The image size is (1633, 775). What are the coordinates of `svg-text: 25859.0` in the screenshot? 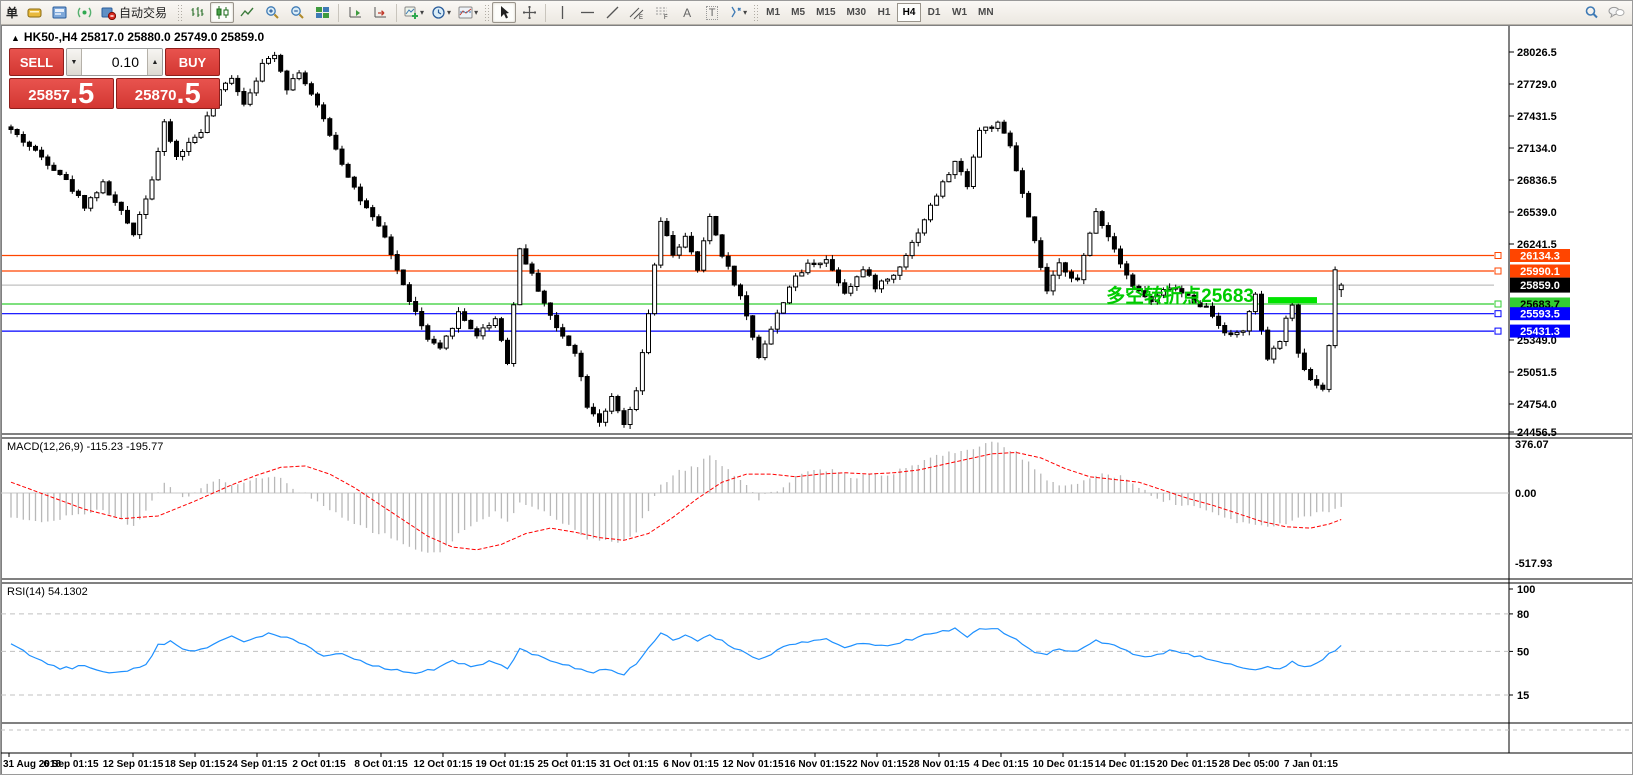 It's located at (1540, 286).